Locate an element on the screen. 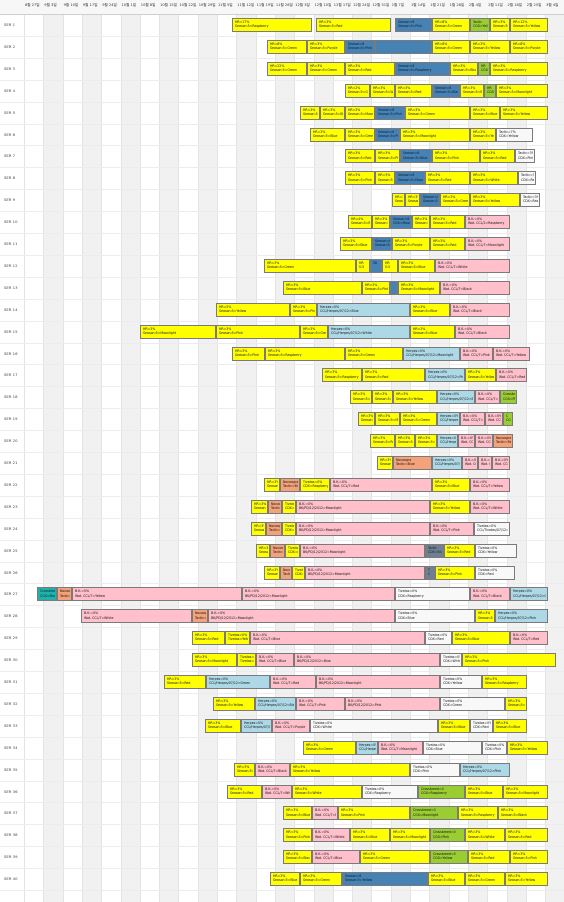  schedule-bar: Tivatas=0% CDX=Red is located at coordinates (438, 638).